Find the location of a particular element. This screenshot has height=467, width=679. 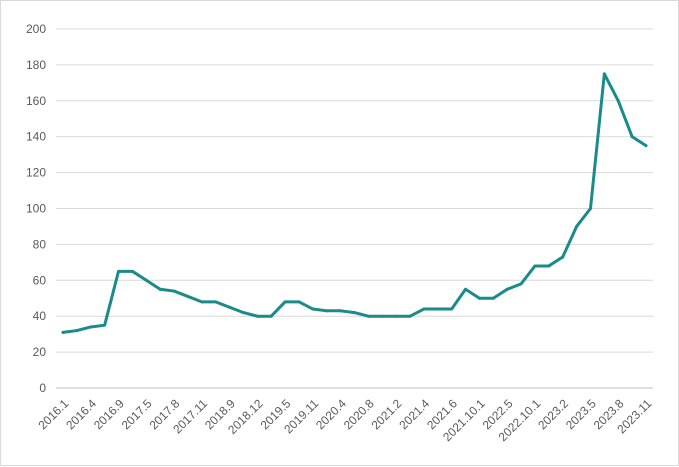

x-tick-label: 2017.5 is located at coordinates (137, 414).